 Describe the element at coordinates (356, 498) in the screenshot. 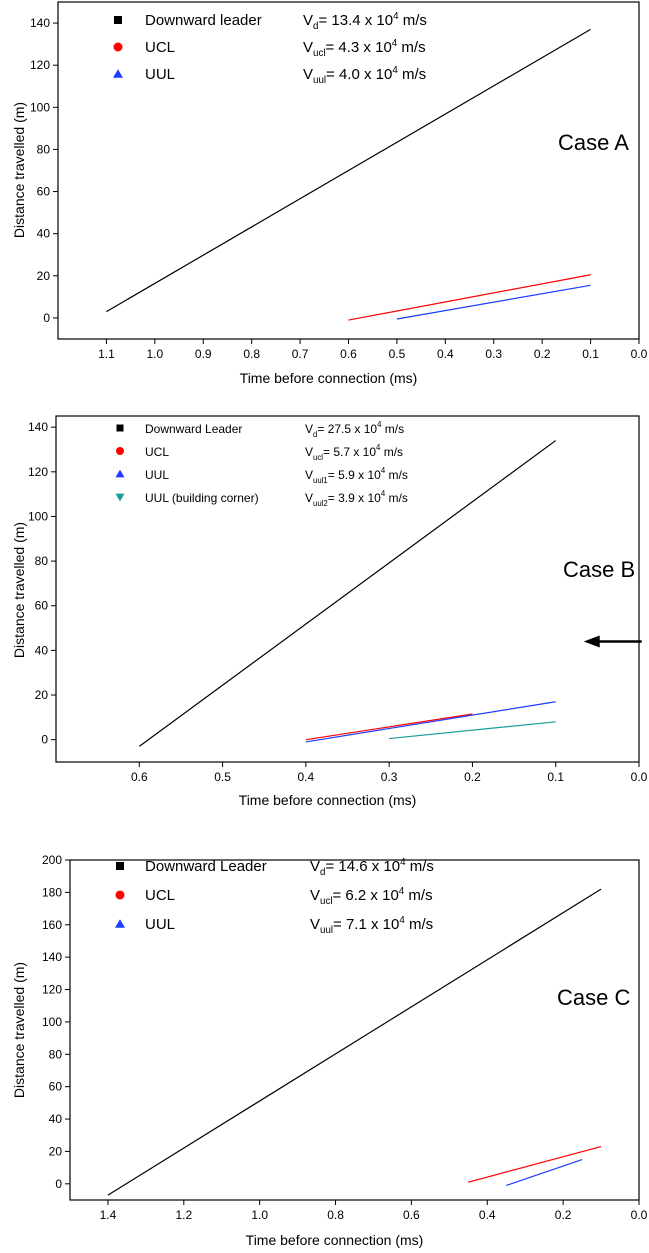

I see `legend-velocity: Vuul2= 3.9 x 104 m/s` at that location.